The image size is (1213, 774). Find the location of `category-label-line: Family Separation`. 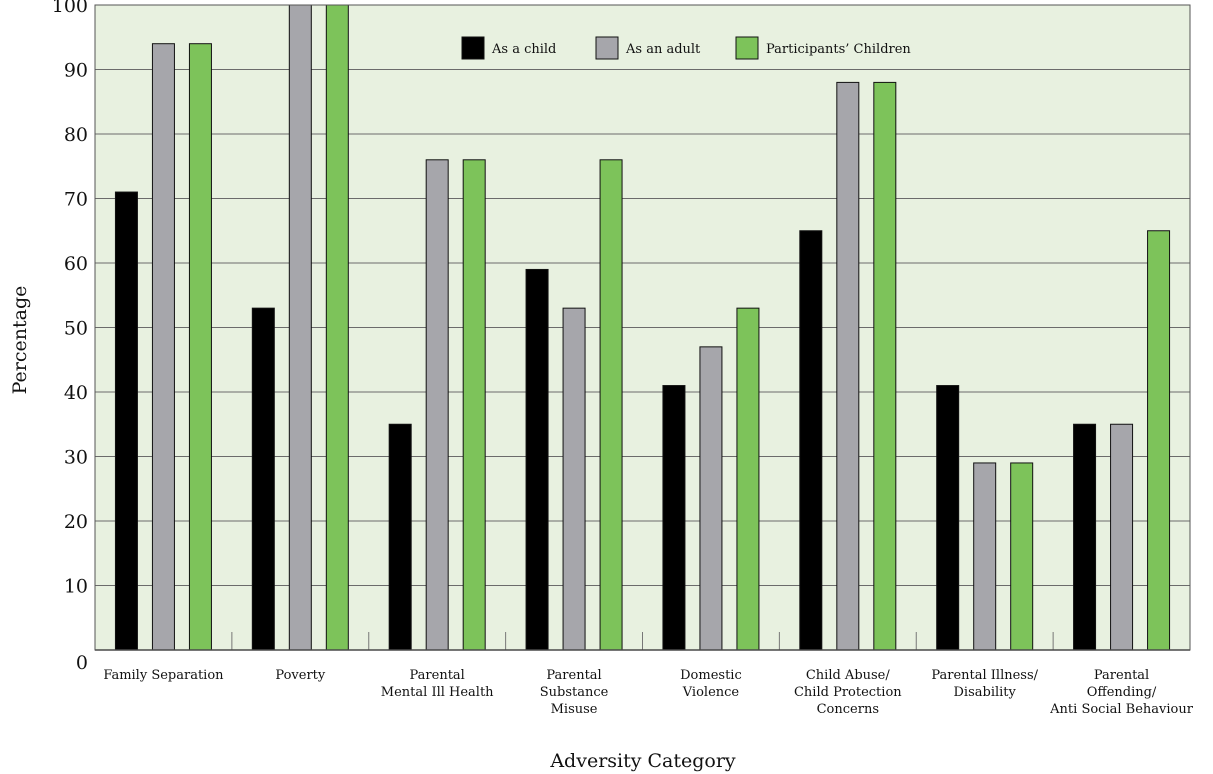

category-label-line: Family Separation is located at coordinates (163, 675).